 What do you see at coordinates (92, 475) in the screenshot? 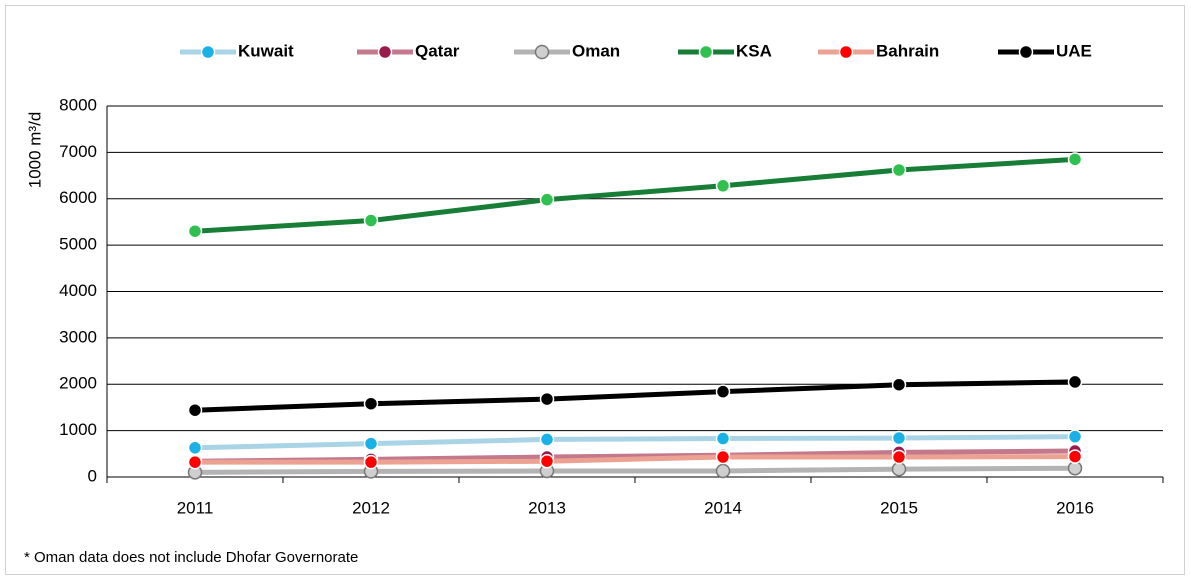
I see `y-tick-label: 0` at bounding box center [92, 475].